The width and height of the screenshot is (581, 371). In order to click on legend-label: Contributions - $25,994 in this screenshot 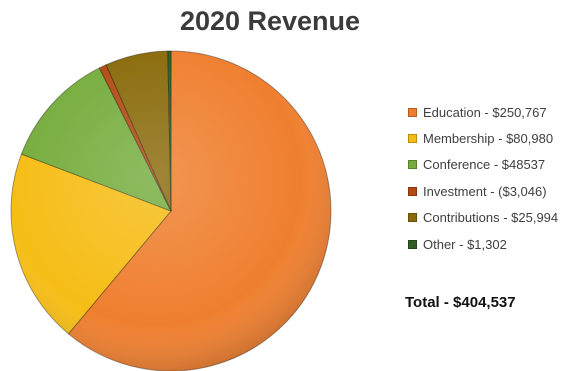, I will do `click(491, 218)`.